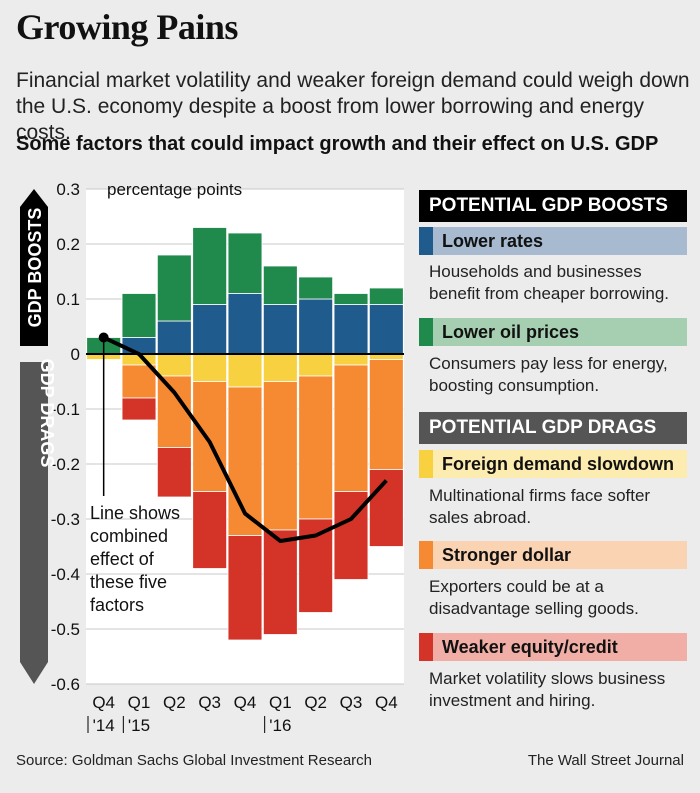  I want to click on y-tick-label: -0.4, so click(65, 574).